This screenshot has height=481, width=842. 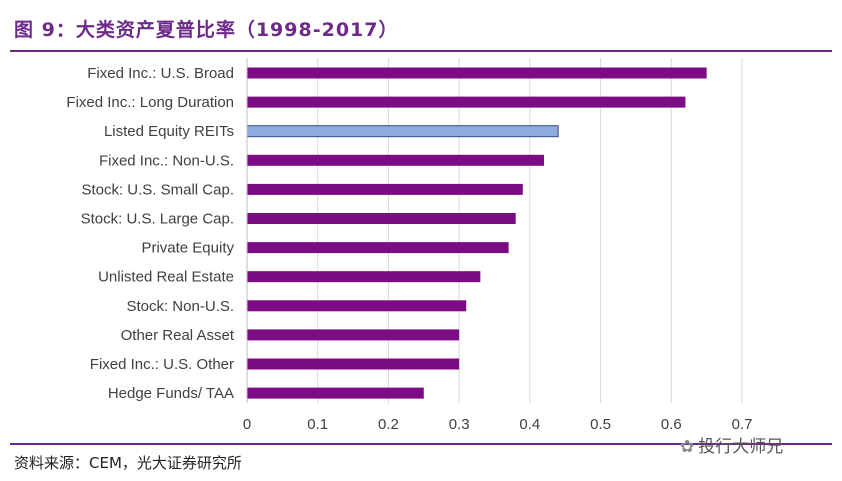 I want to click on category-label: Stock: U.S. Large Cap., so click(x=157, y=219).